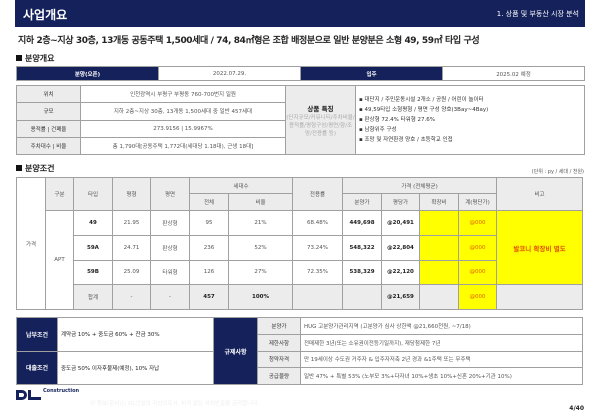 The height and width of the screenshot is (415, 600). Describe the element at coordinates (209, 202) in the screenshot. I see `col-header: 전체` at that location.